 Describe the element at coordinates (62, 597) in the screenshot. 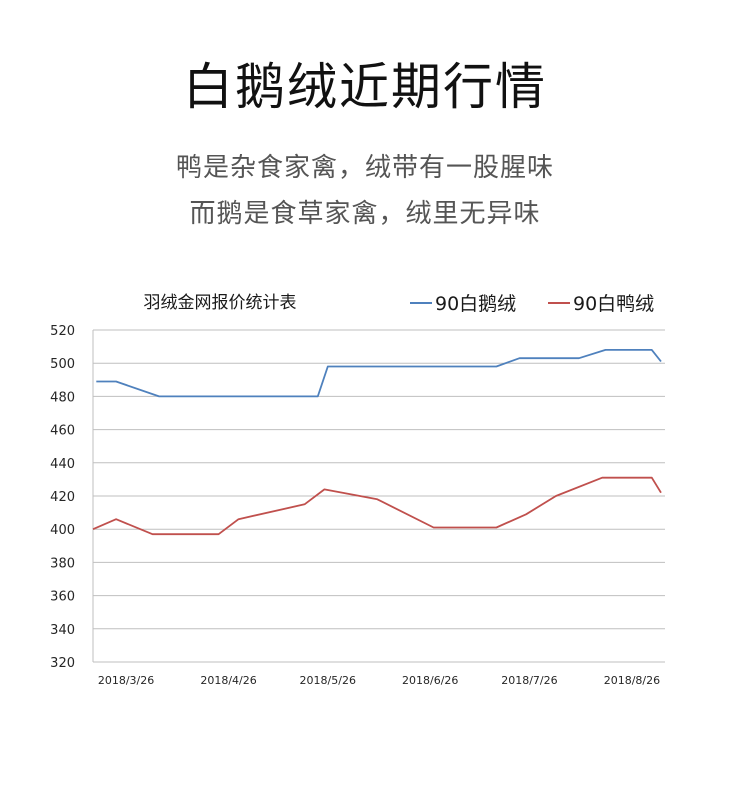

I see `y-tick-label: 360` at that location.